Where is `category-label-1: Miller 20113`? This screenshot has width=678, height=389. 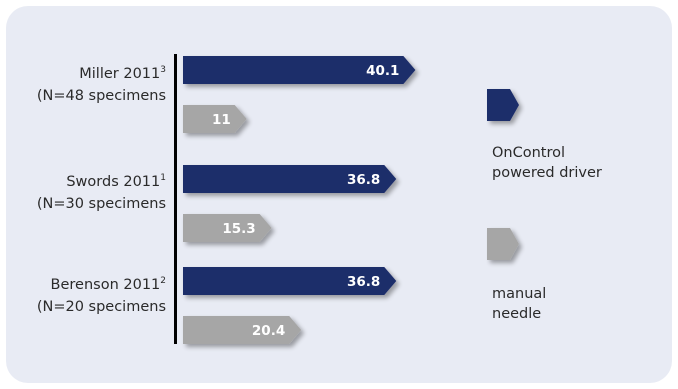
category-label-1: Miller 20113 is located at coordinates (122, 73).